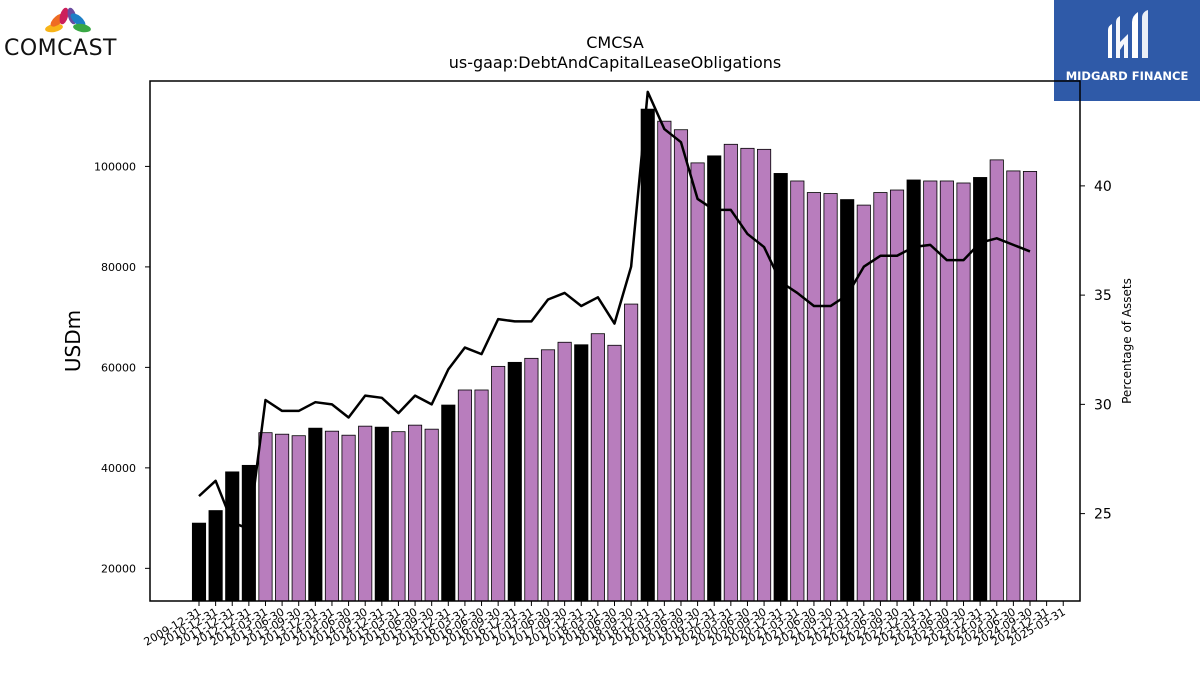  What do you see at coordinates (73, 341) in the screenshot?
I see `y-axis-label: USDm` at bounding box center [73, 341].